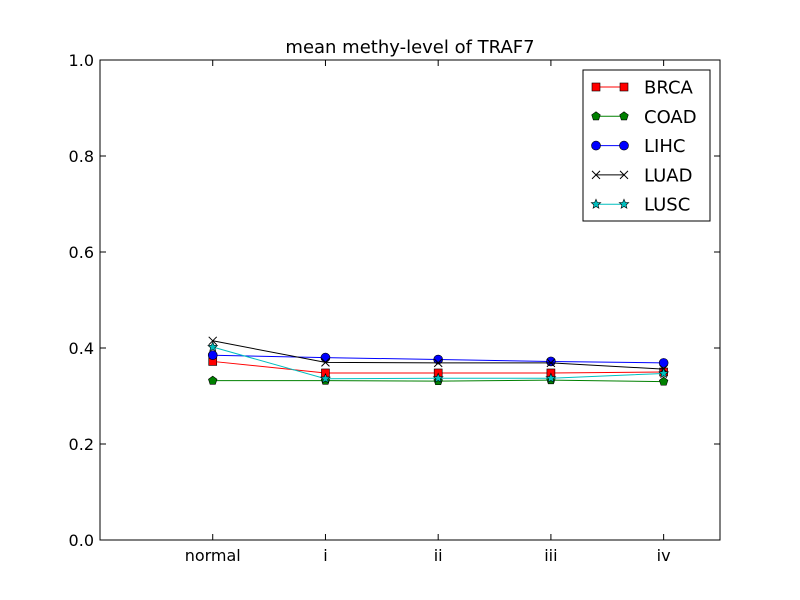 Image resolution: width=800 pixels, height=600 pixels. Describe the element at coordinates (668, 175) in the screenshot. I see `legend-label-luad: LUAD` at that location.